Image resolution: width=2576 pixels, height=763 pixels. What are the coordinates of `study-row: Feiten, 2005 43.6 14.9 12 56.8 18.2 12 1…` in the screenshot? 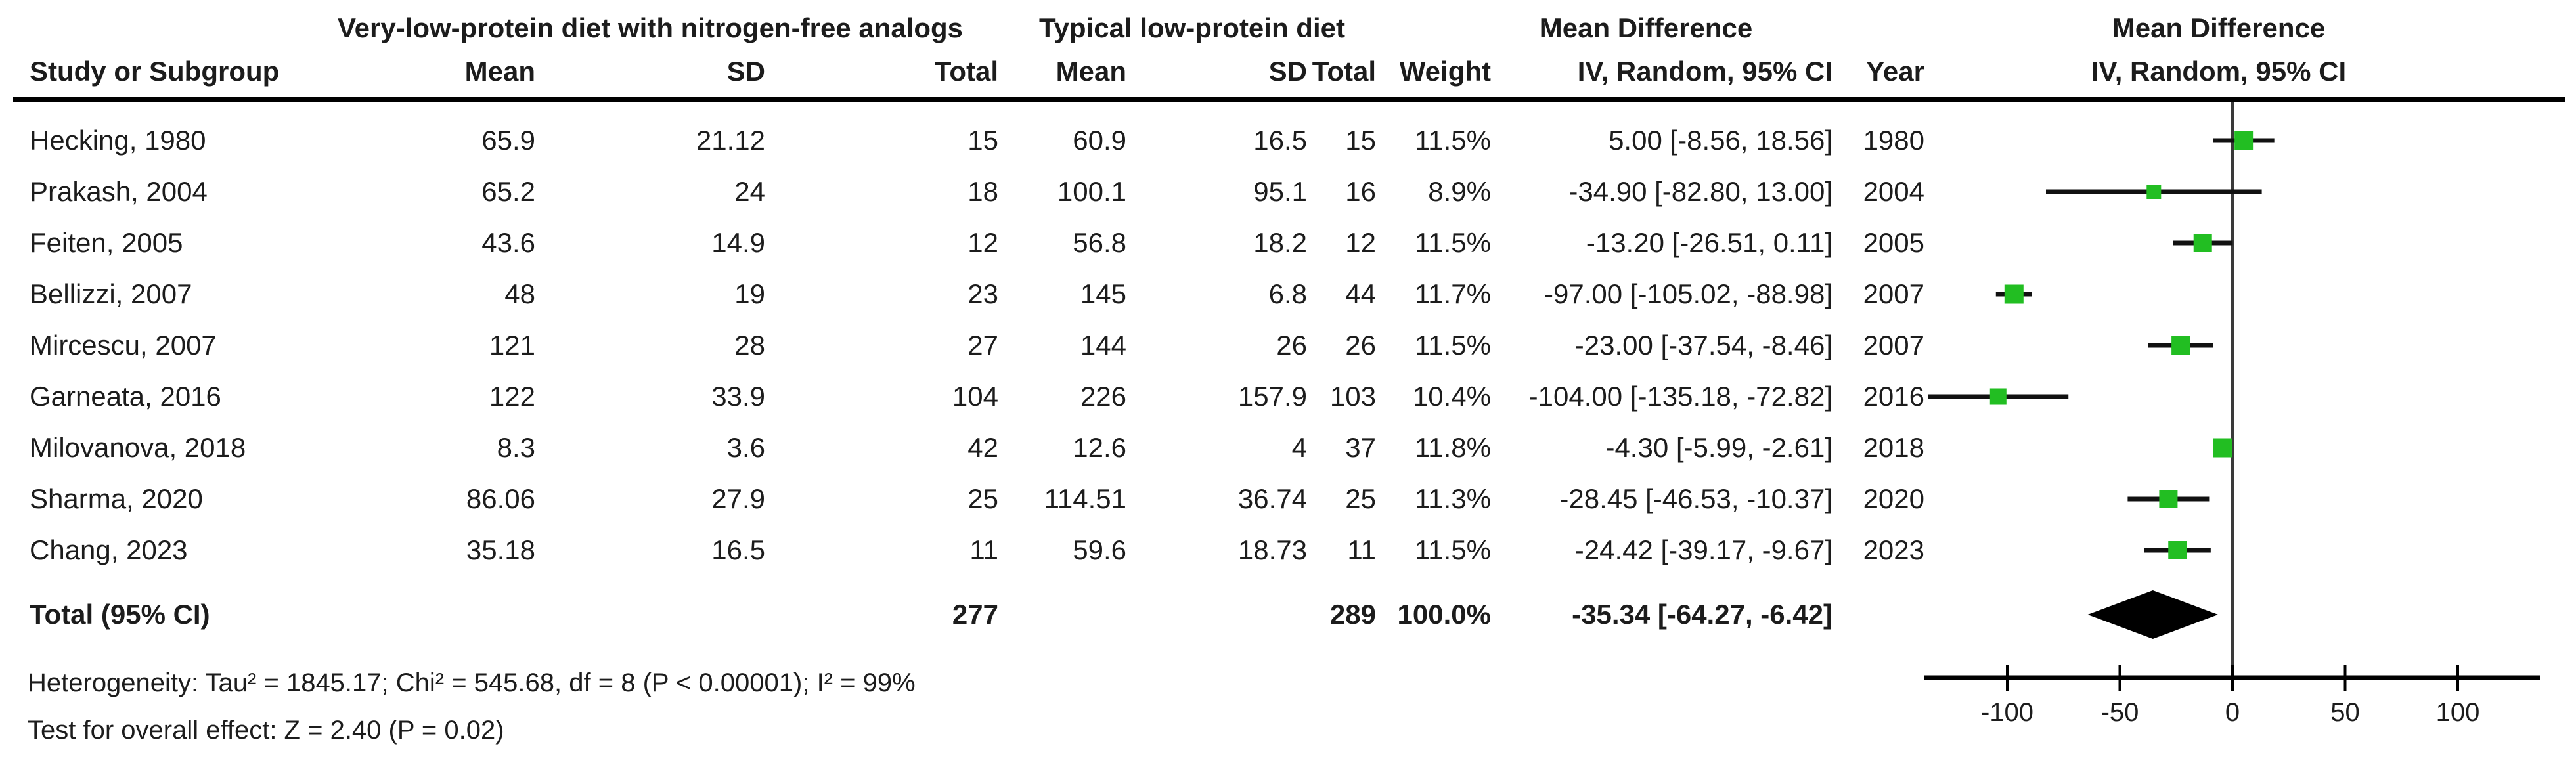 It's located at (1288, 243).